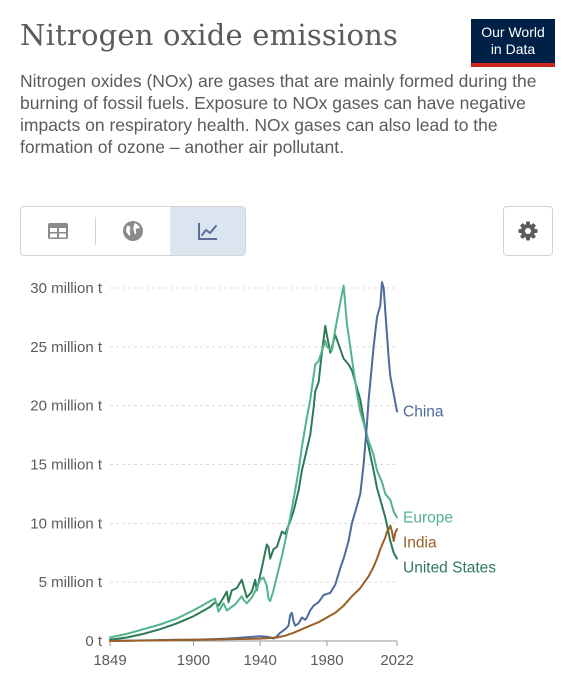 The width and height of the screenshot is (576, 679). I want to click on settings-button, so click(528, 231).